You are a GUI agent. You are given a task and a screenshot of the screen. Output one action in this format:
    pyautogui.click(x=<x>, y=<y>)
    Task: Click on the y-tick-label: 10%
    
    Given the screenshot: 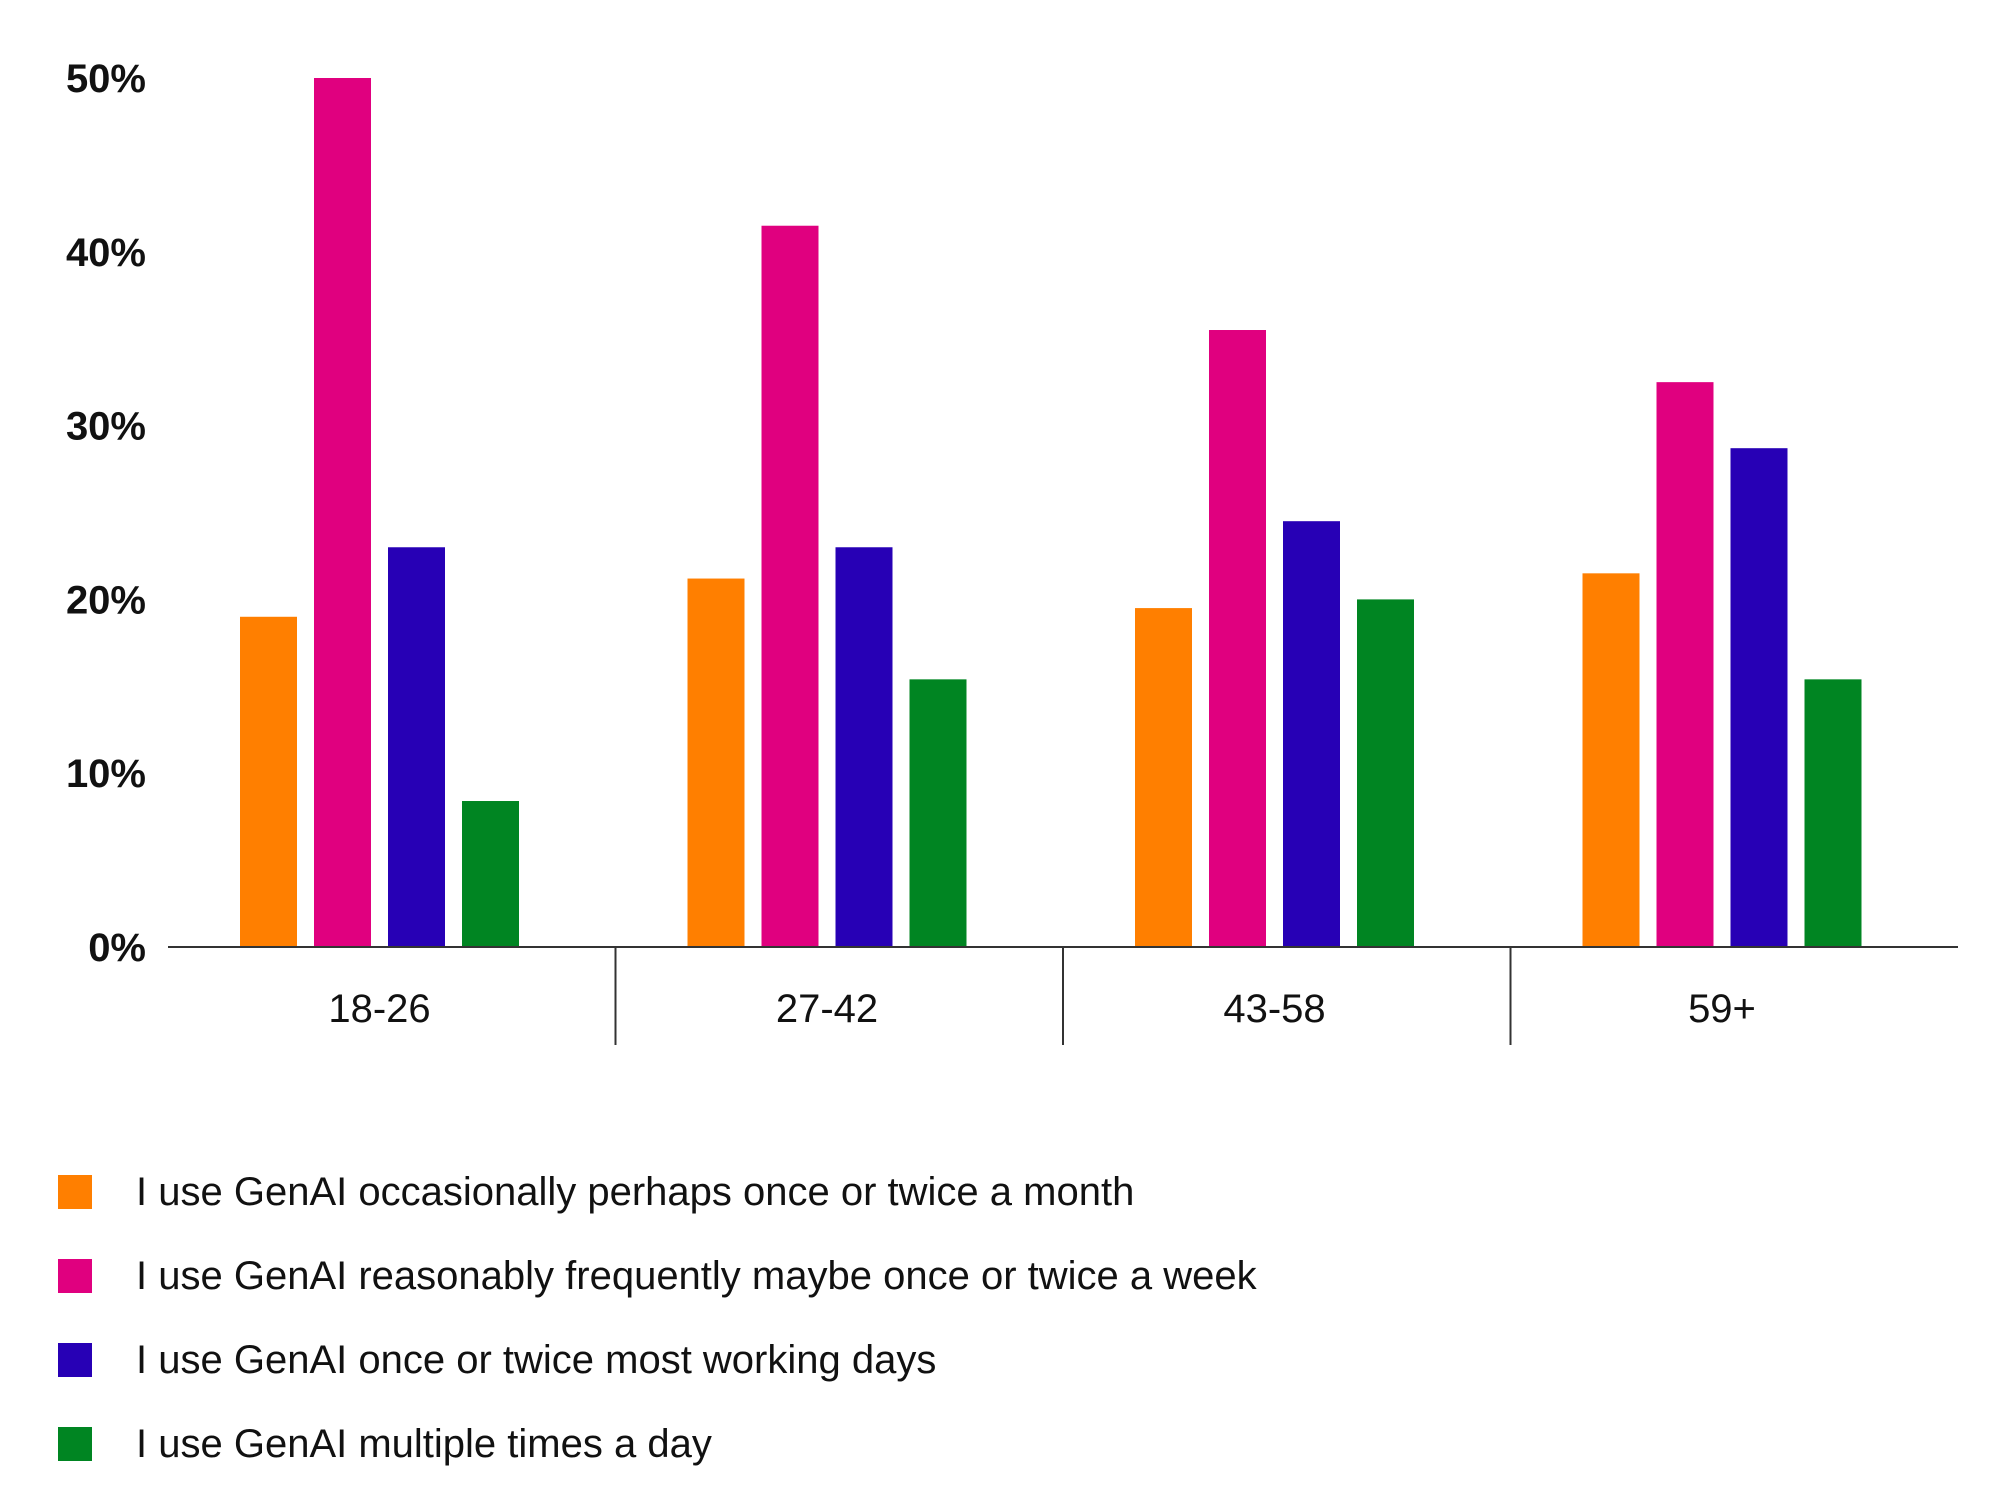 What is the action you would take?
    pyautogui.click(x=106, y=774)
    